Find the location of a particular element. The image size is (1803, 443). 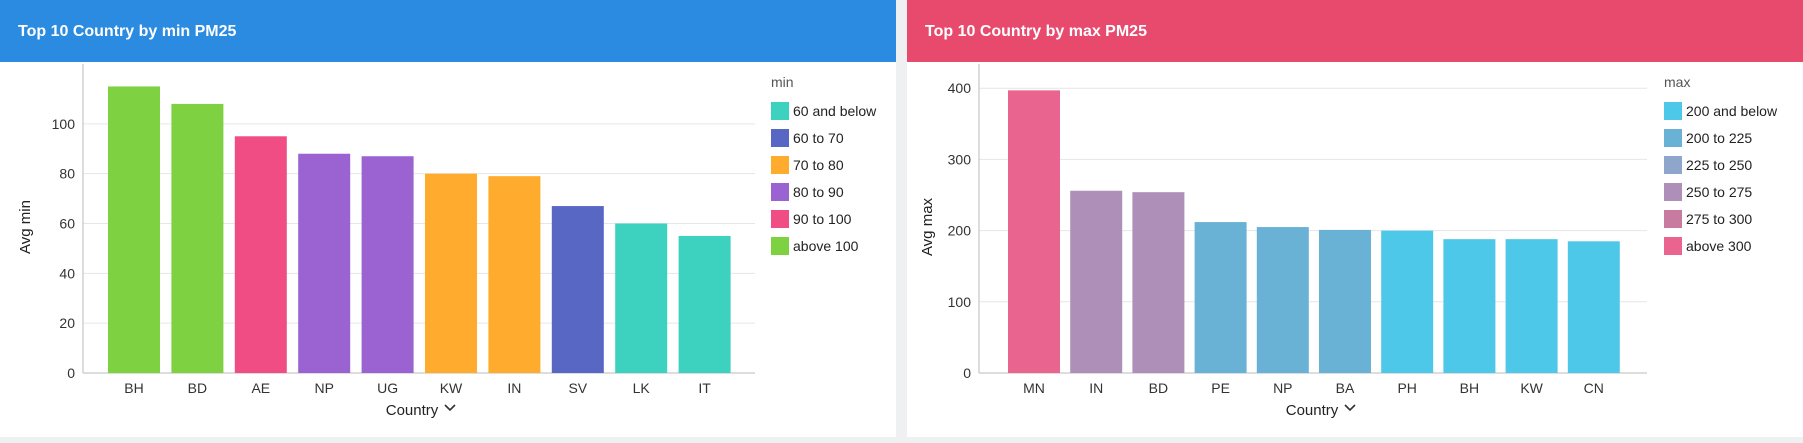

legend-item: 60 to 70 is located at coordinates (807, 138).